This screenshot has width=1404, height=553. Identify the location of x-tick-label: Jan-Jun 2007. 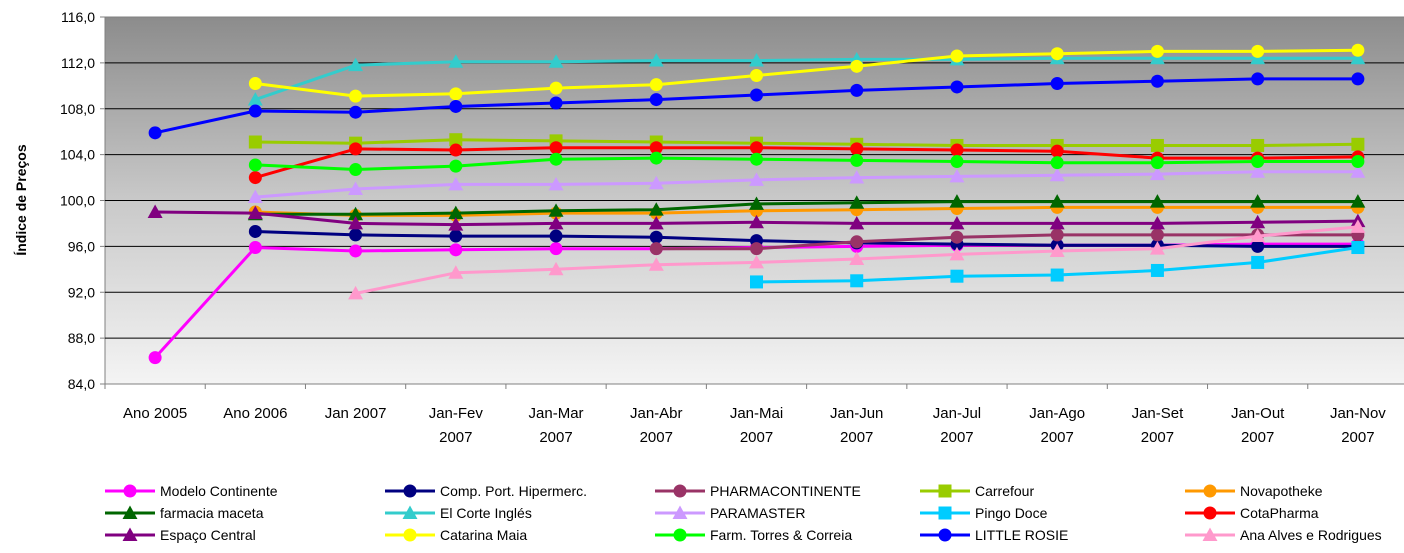
(856, 425).